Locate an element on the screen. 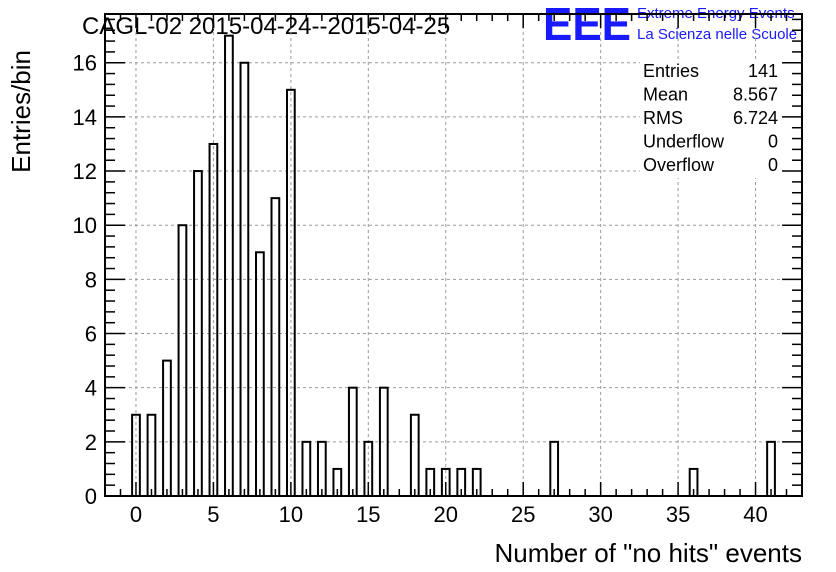 This screenshot has width=836, height=572. stats-label: RMS is located at coordinates (663, 118).